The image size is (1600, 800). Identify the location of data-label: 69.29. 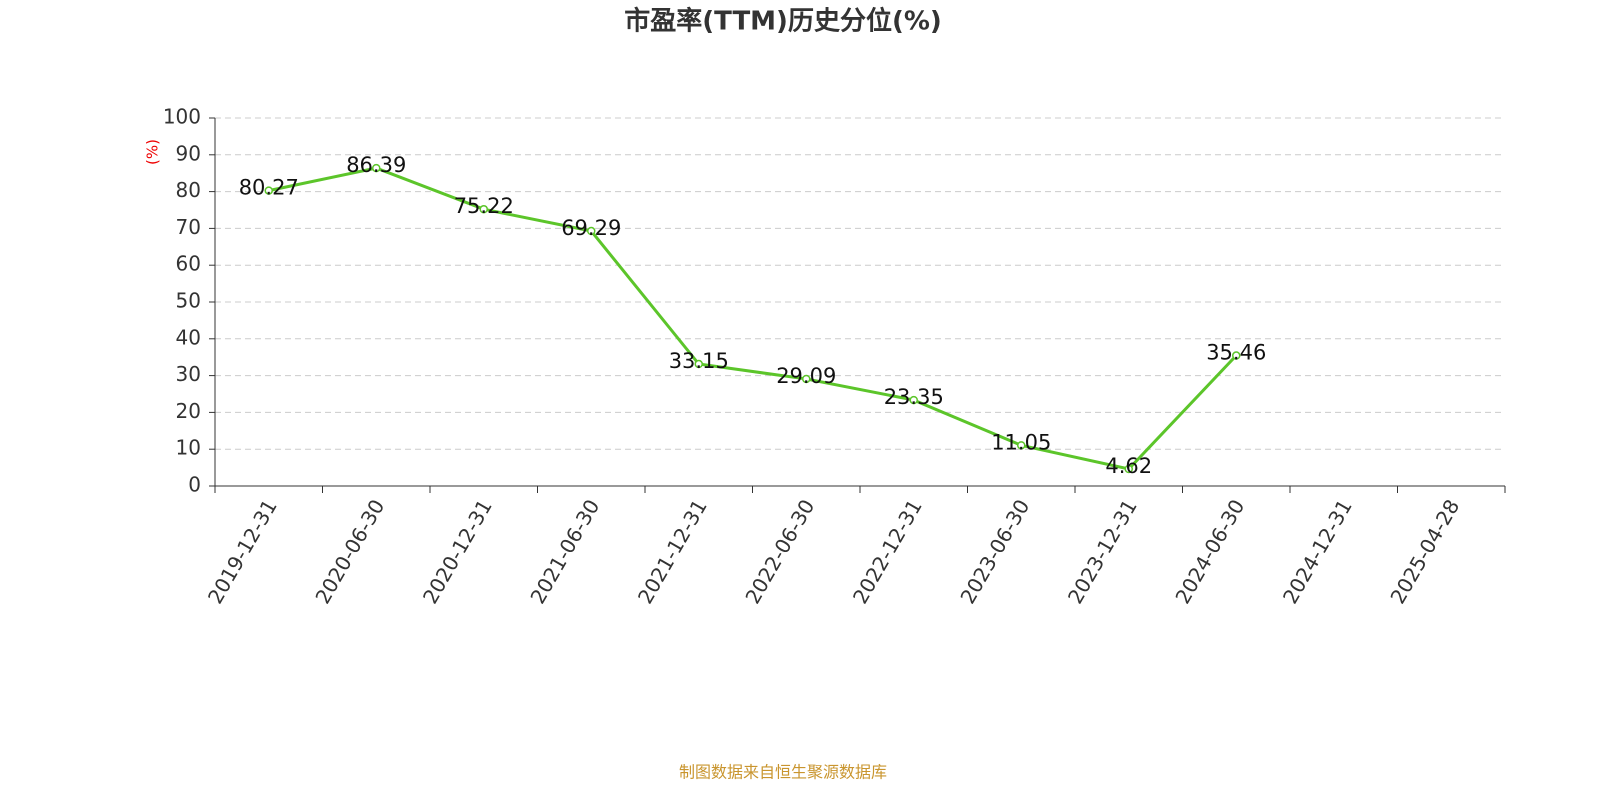
(591, 228).